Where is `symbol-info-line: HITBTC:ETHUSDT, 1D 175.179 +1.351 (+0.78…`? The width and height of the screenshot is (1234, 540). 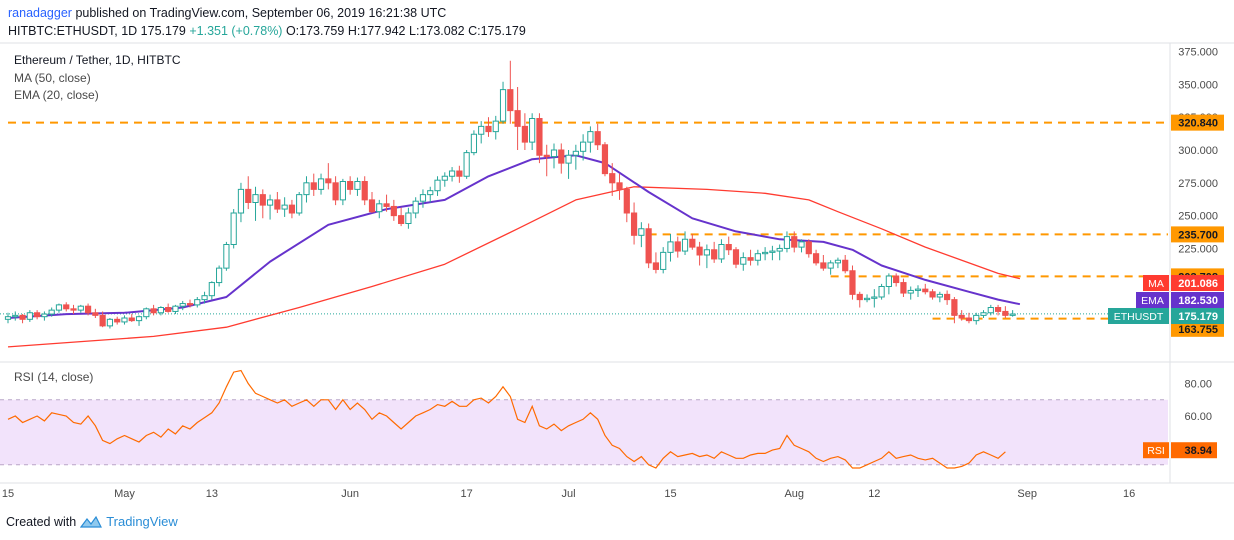 symbol-info-line: HITBTC:ETHUSDT, 1D 175.179 +1.351 (+0.78… is located at coordinates (267, 31).